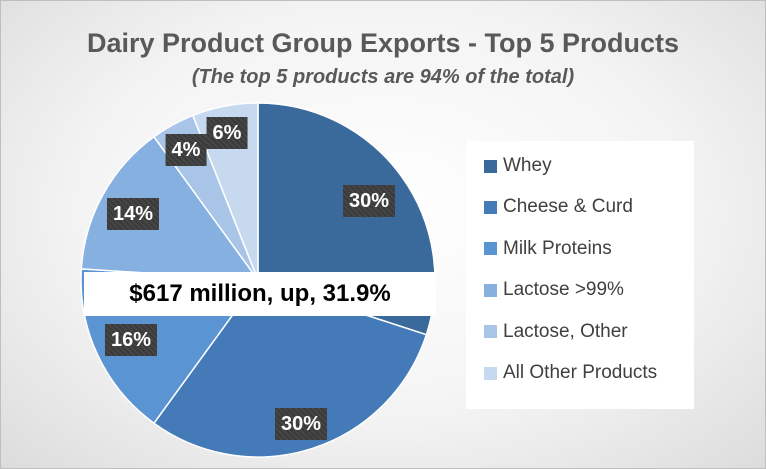 The height and width of the screenshot is (469, 766). I want to click on legend-item-lactose-99-: Lactose >99%, so click(554, 290).